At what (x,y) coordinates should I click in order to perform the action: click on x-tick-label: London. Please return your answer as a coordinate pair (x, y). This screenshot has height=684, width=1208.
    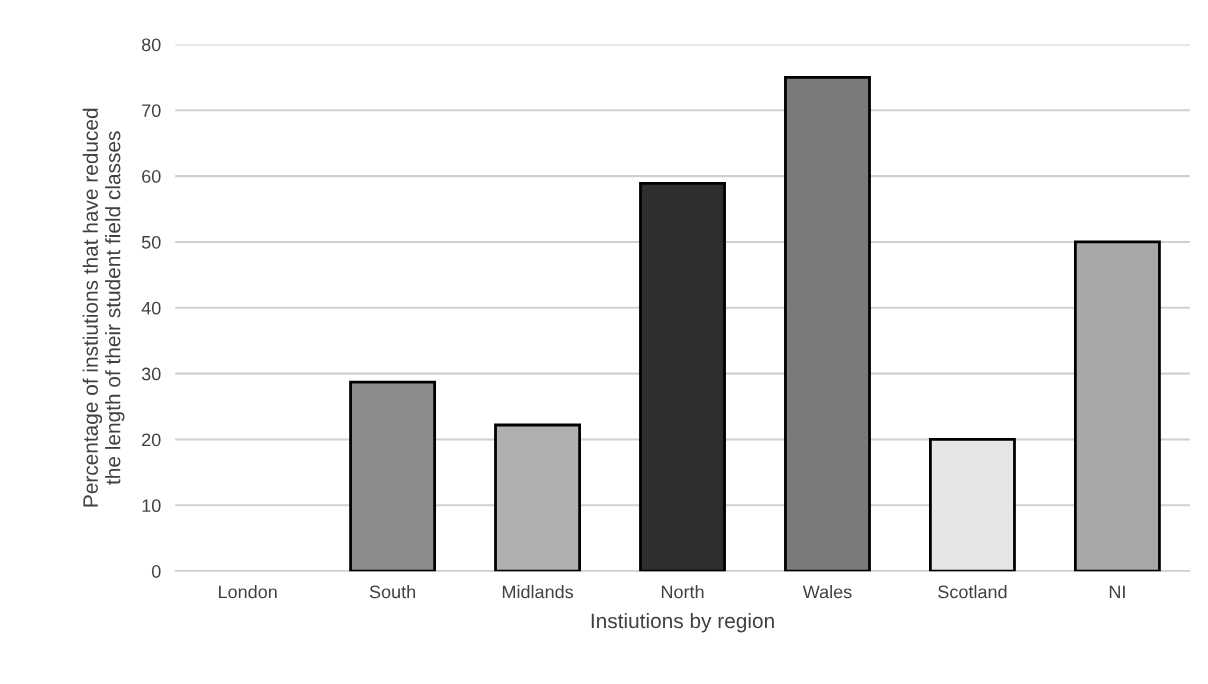
    Looking at the image, I should click on (248, 592).